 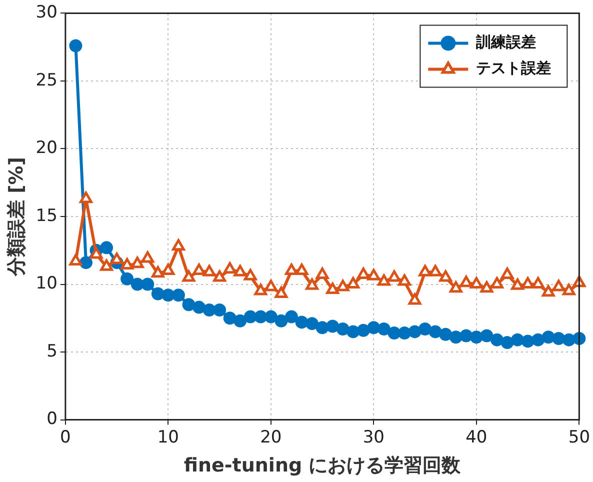 I want to click on x-axis-title: fine-tuning における学習回数, so click(x=323, y=465).